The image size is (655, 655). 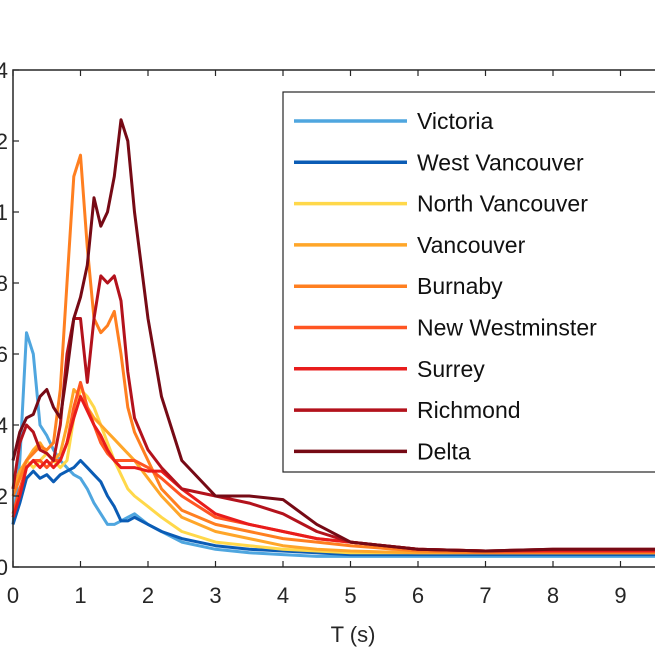 What do you see at coordinates (4, 425) in the screenshot?
I see `y-tick-label: 0.4` at bounding box center [4, 425].